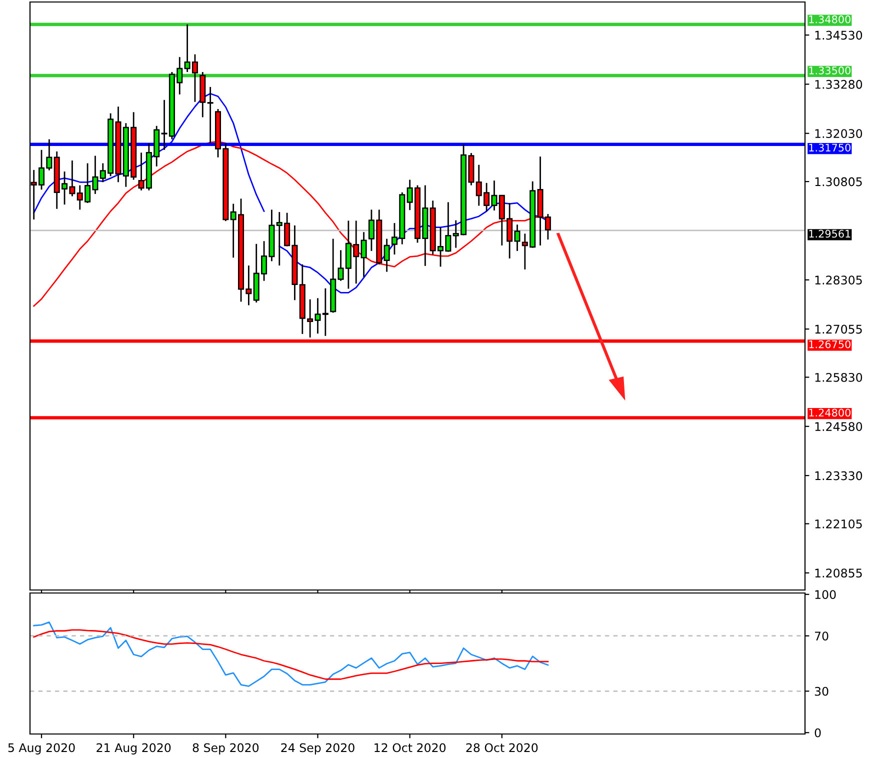  I want to click on ref-line-label: 1.26750, so click(829, 344).